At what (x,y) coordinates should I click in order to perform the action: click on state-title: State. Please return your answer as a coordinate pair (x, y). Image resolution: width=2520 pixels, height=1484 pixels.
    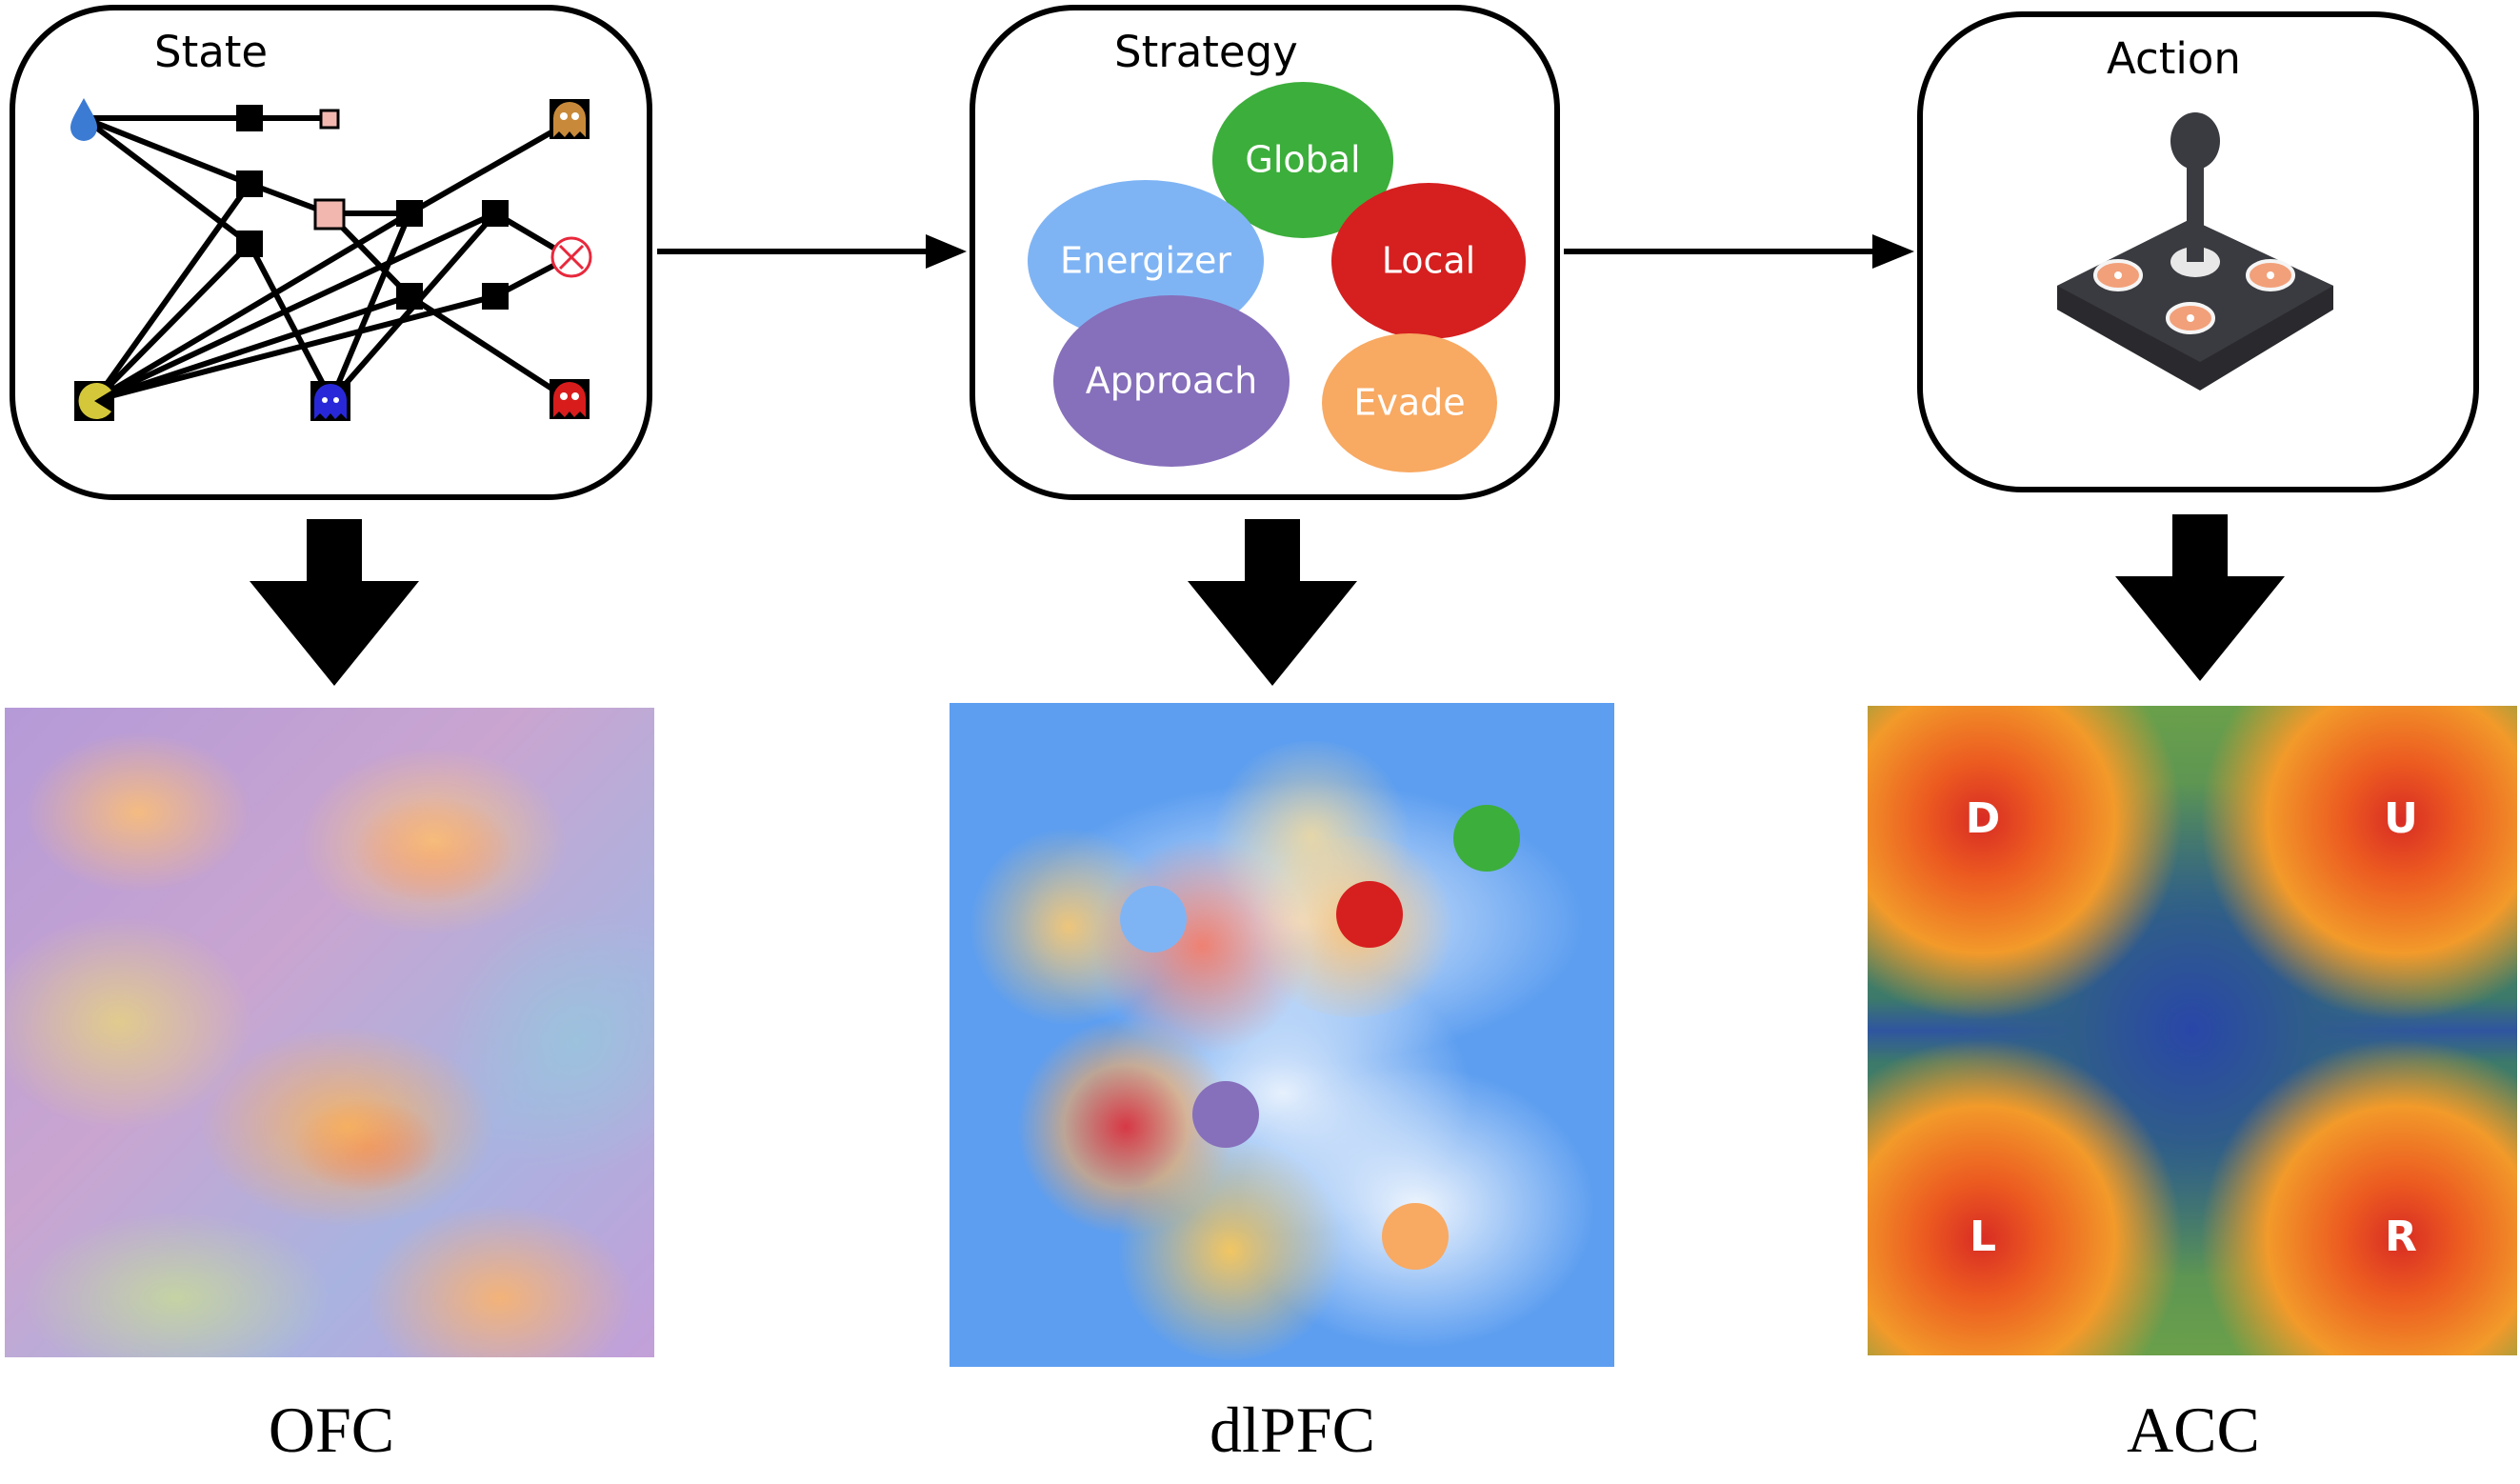
    Looking at the image, I should click on (211, 52).